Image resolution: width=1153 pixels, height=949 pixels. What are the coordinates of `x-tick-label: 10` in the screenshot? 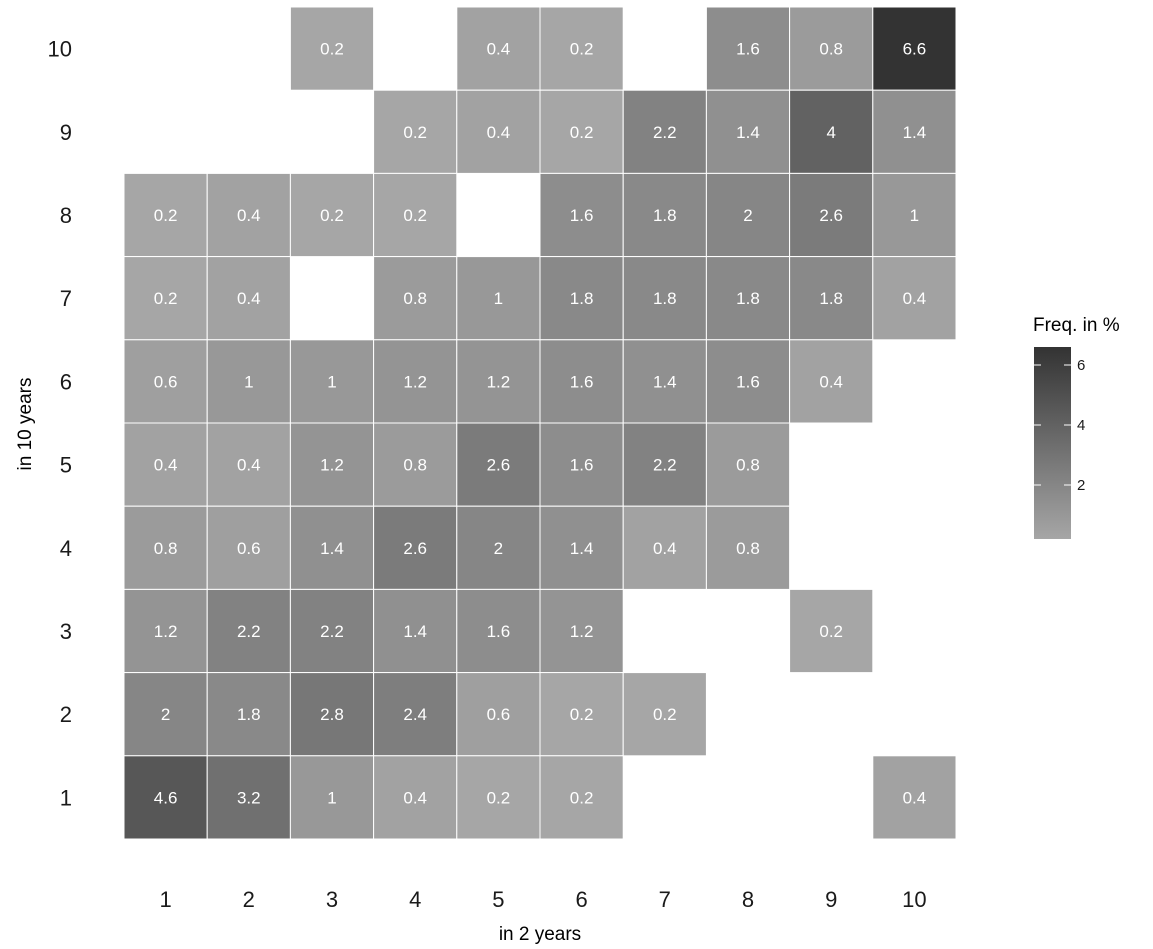 It's located at (914, 899).